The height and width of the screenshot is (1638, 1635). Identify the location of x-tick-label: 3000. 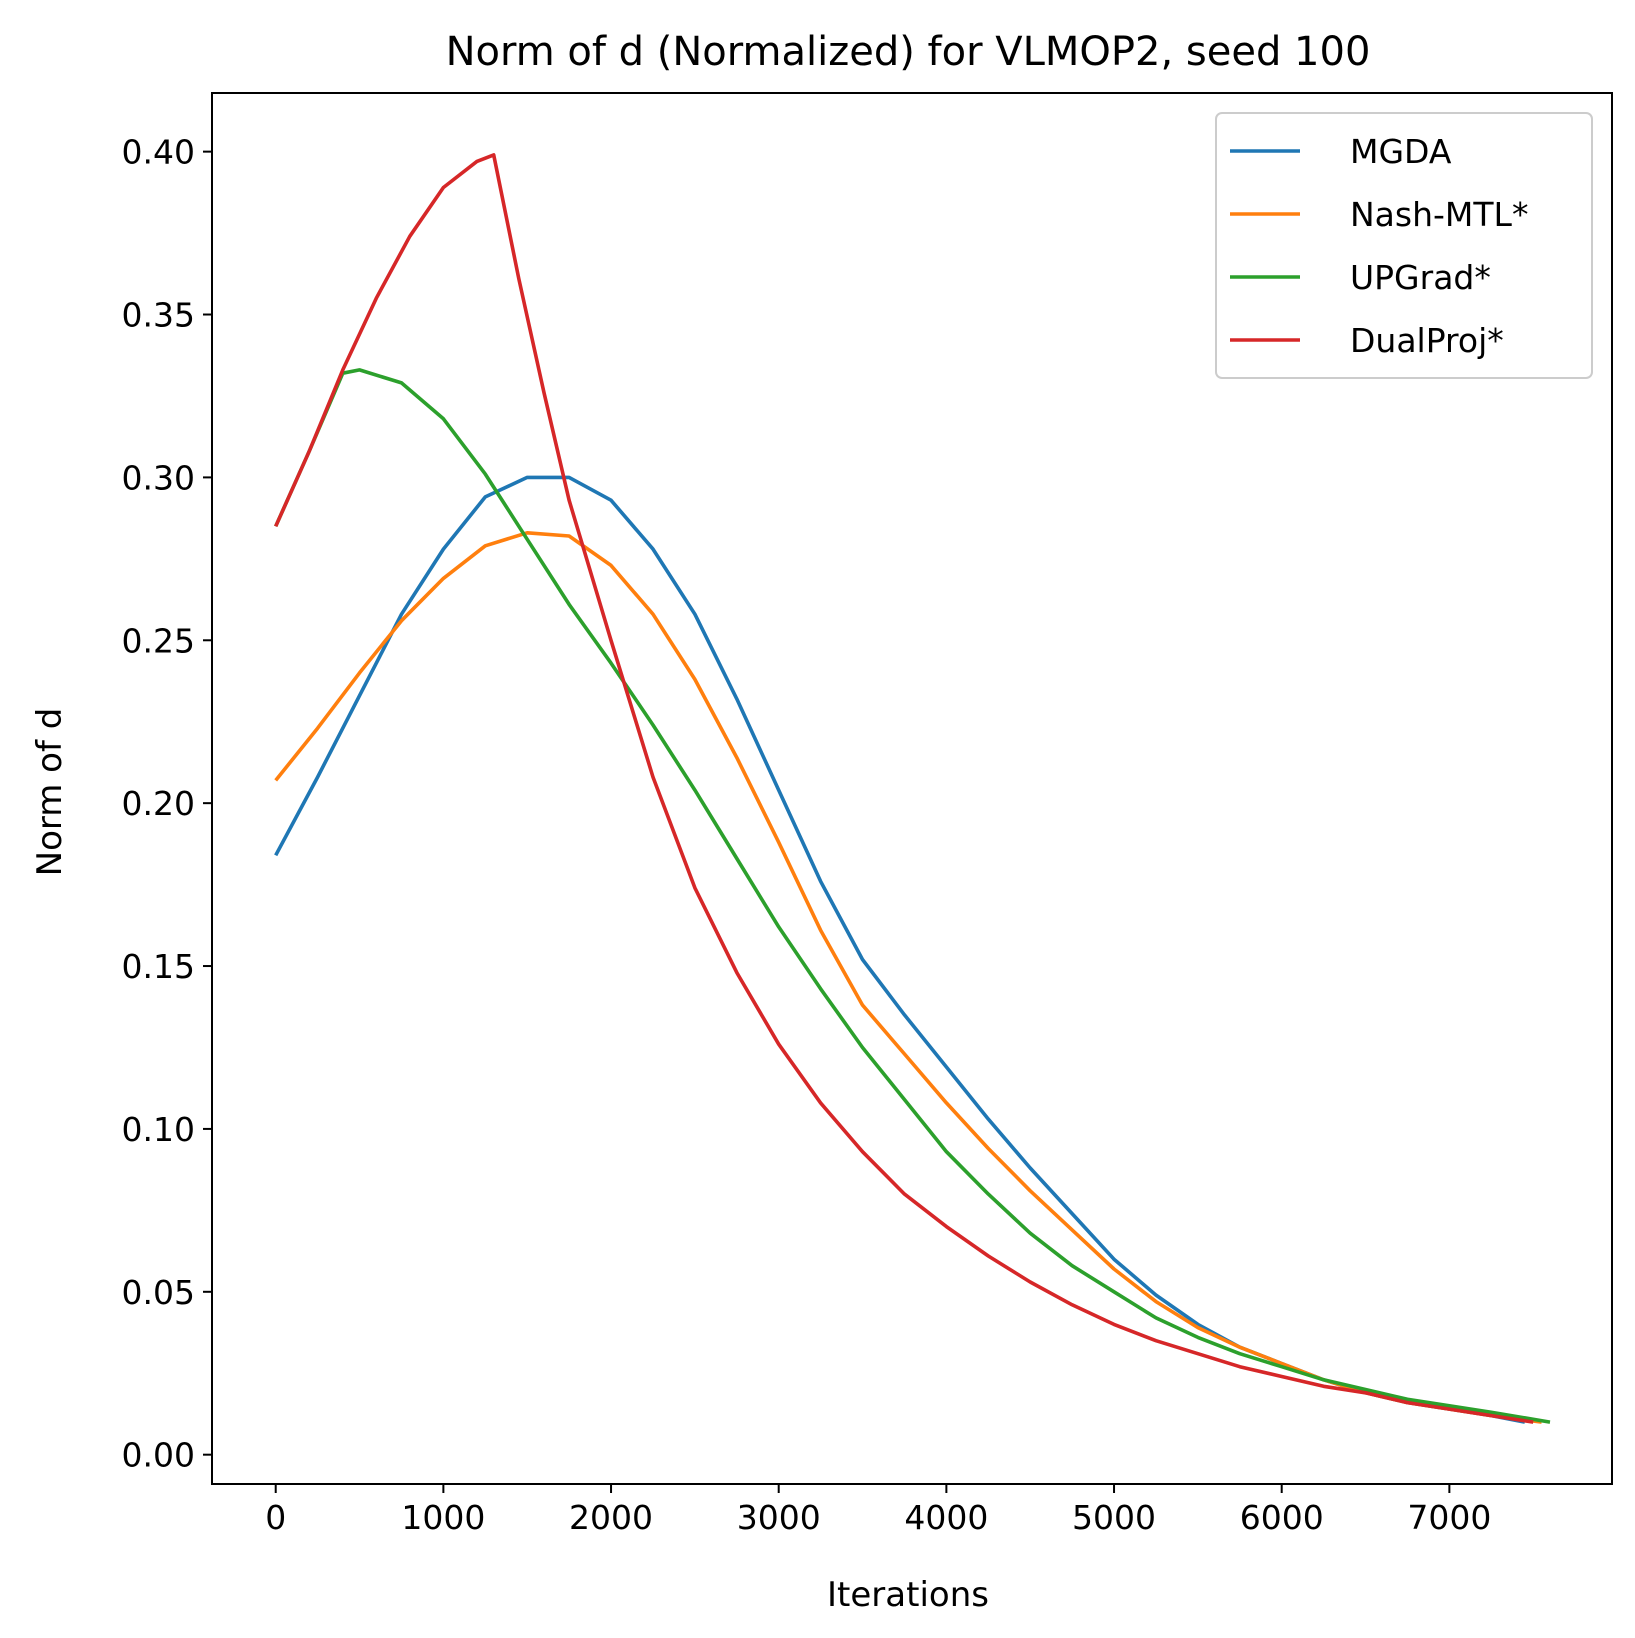
(779, 1517).